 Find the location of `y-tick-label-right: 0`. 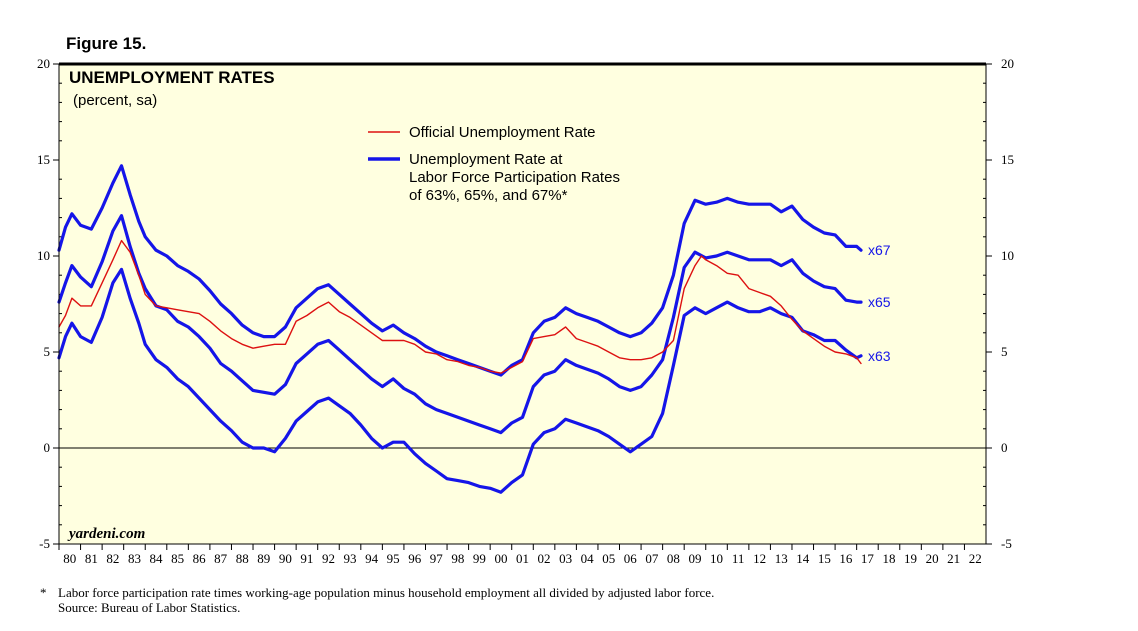

y-tick-label-right: 0 is located at coordinates (1004, 447).